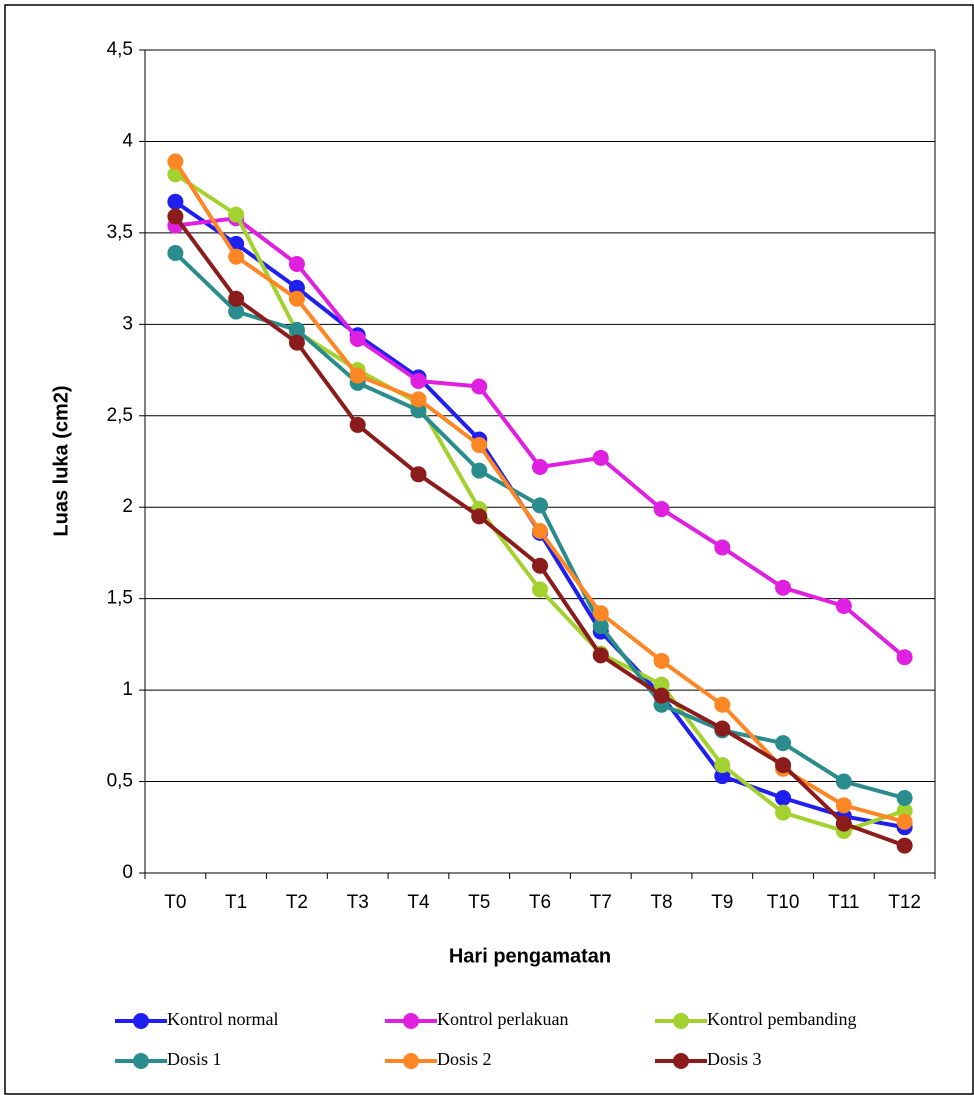  What do you see at coordinates (127, 140) in the screenshot?
I see `y-tick-label: 4` at bounding box center [127, 140].